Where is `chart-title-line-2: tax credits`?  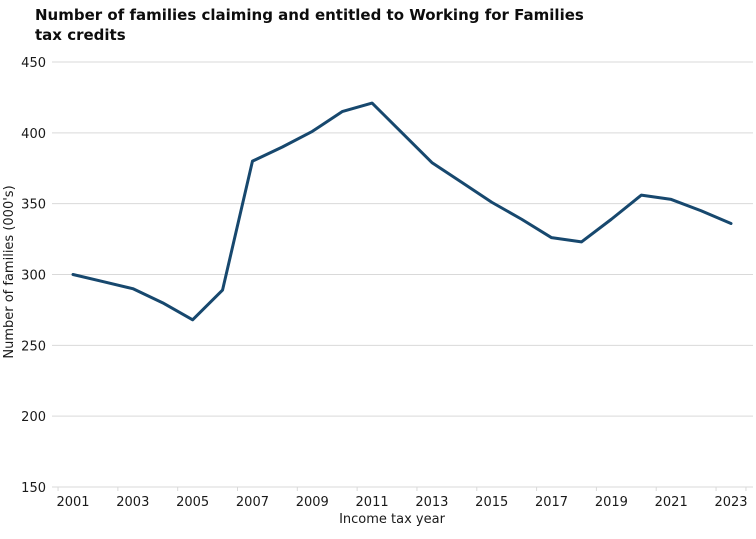 chart-title-line-2: tax credits is located at coordinates (80, 35).